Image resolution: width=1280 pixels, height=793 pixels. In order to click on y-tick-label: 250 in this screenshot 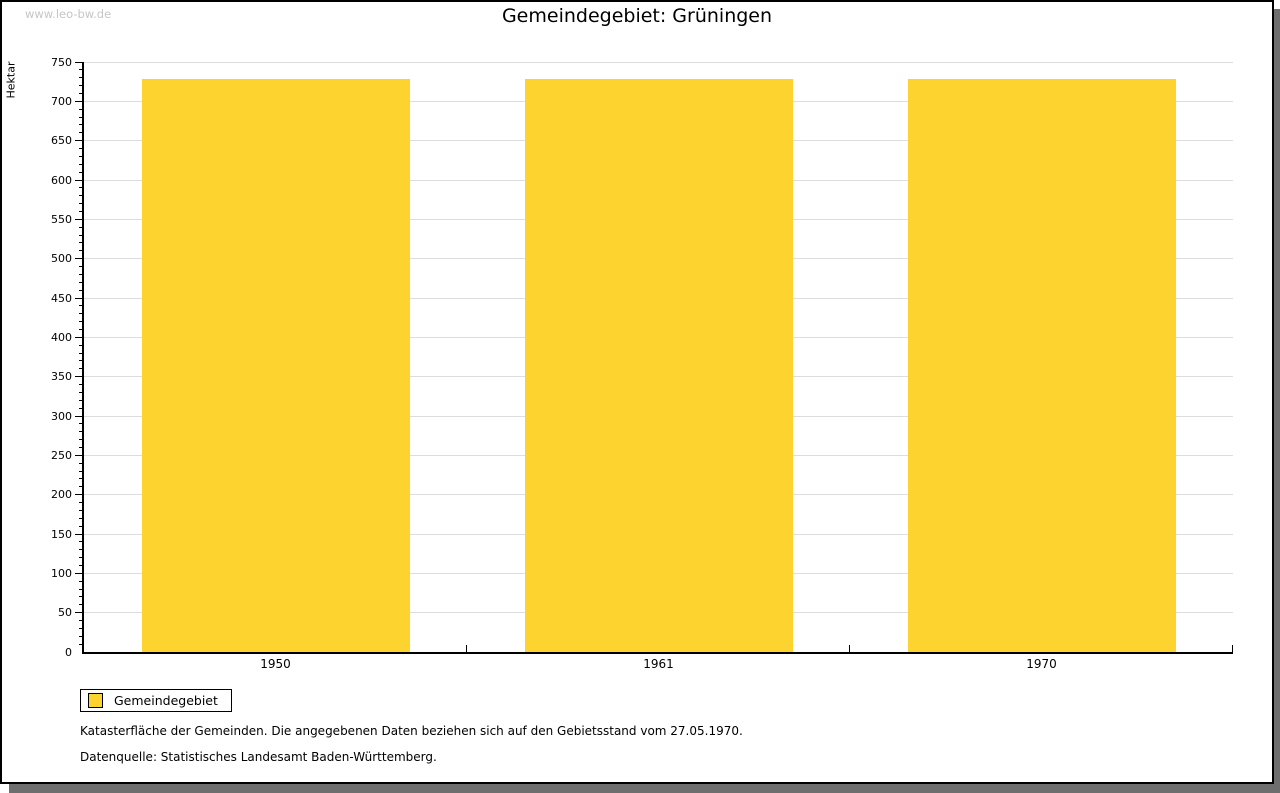, I will do `click(61, 455)`.